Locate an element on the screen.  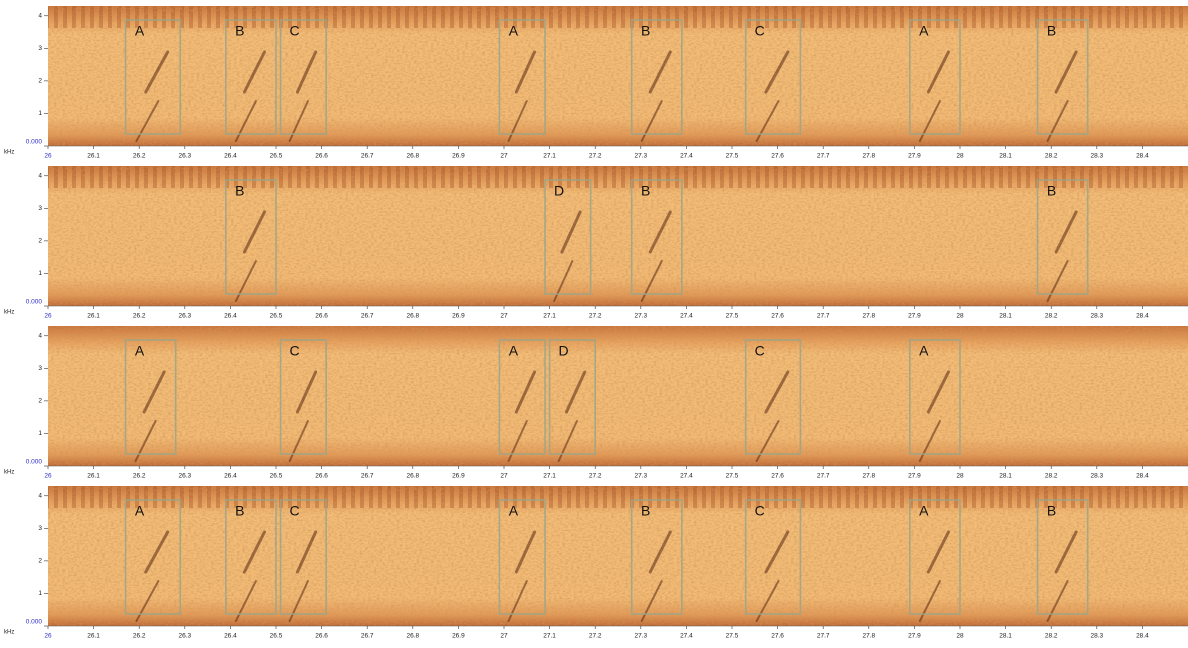
x-tick-label: 27.9 is located at coordinates (914, 156).